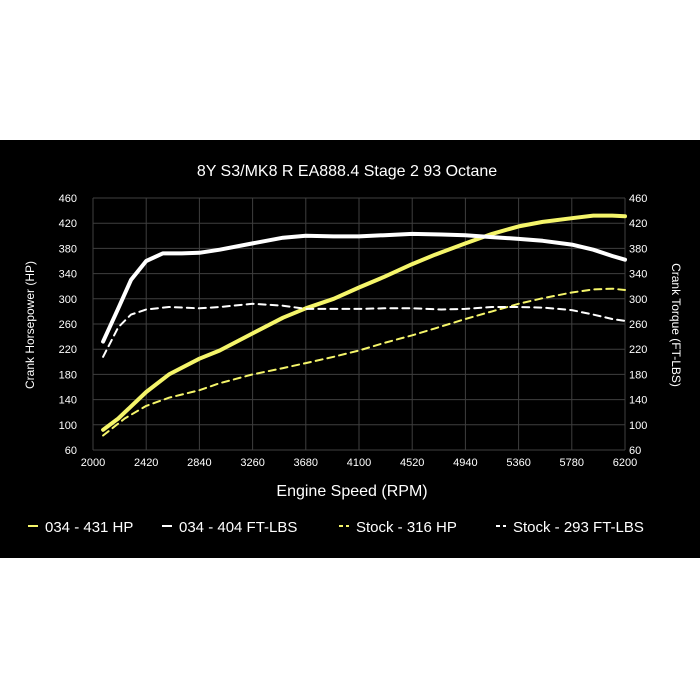 The image size is (700, 700). Describe the element at coordinates (238, 527) in the screenshot. I see `legend-label-2: 034 - 404 FT-LBS` at that location.